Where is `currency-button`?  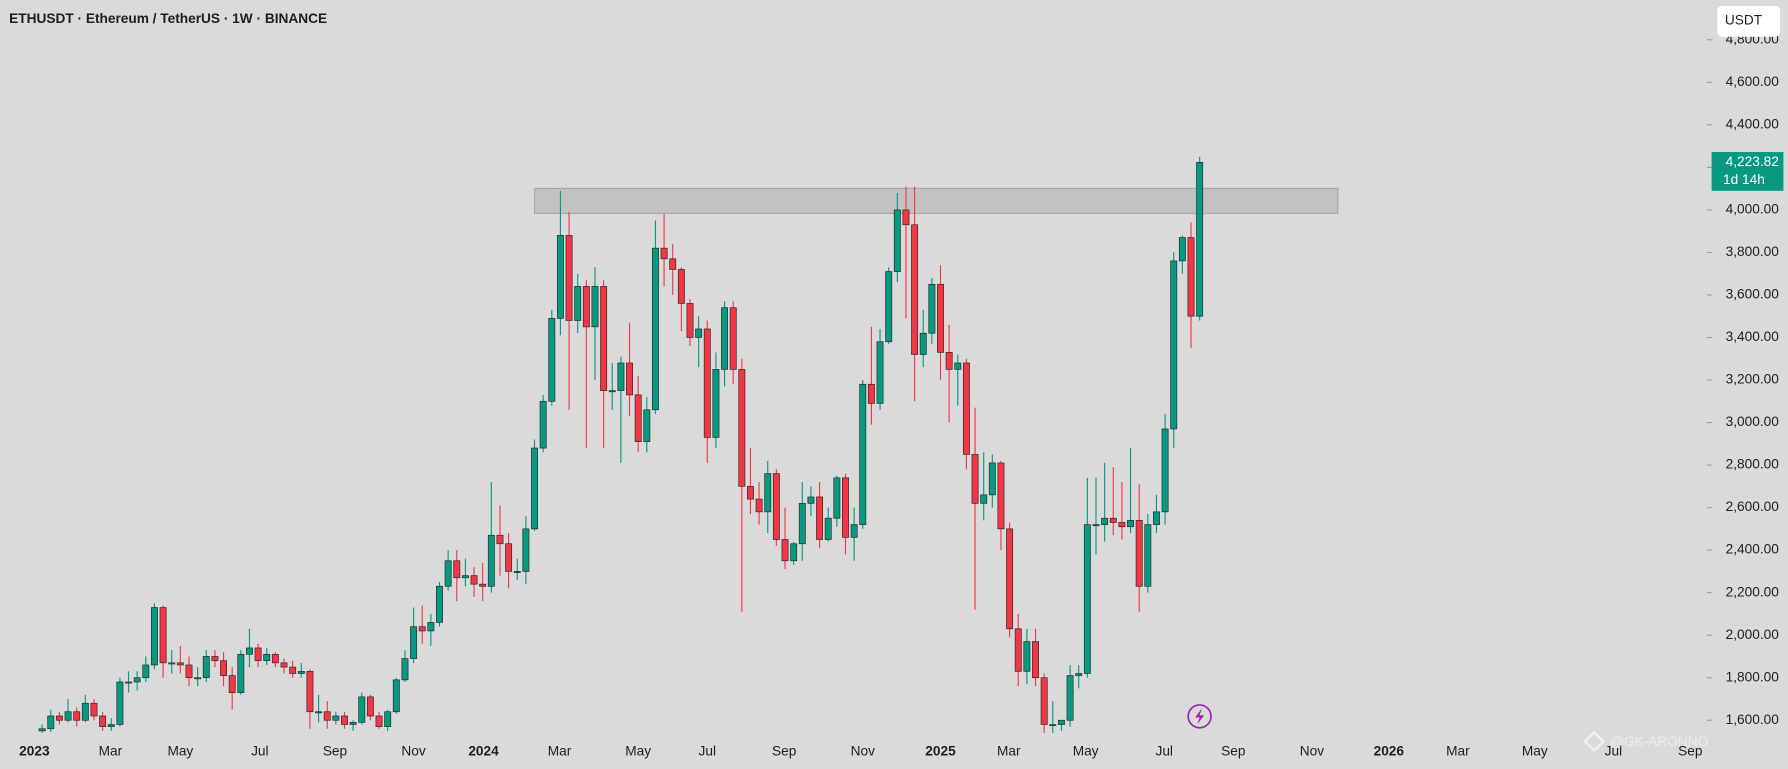
currency-button is located at coordinates (1749, 21).